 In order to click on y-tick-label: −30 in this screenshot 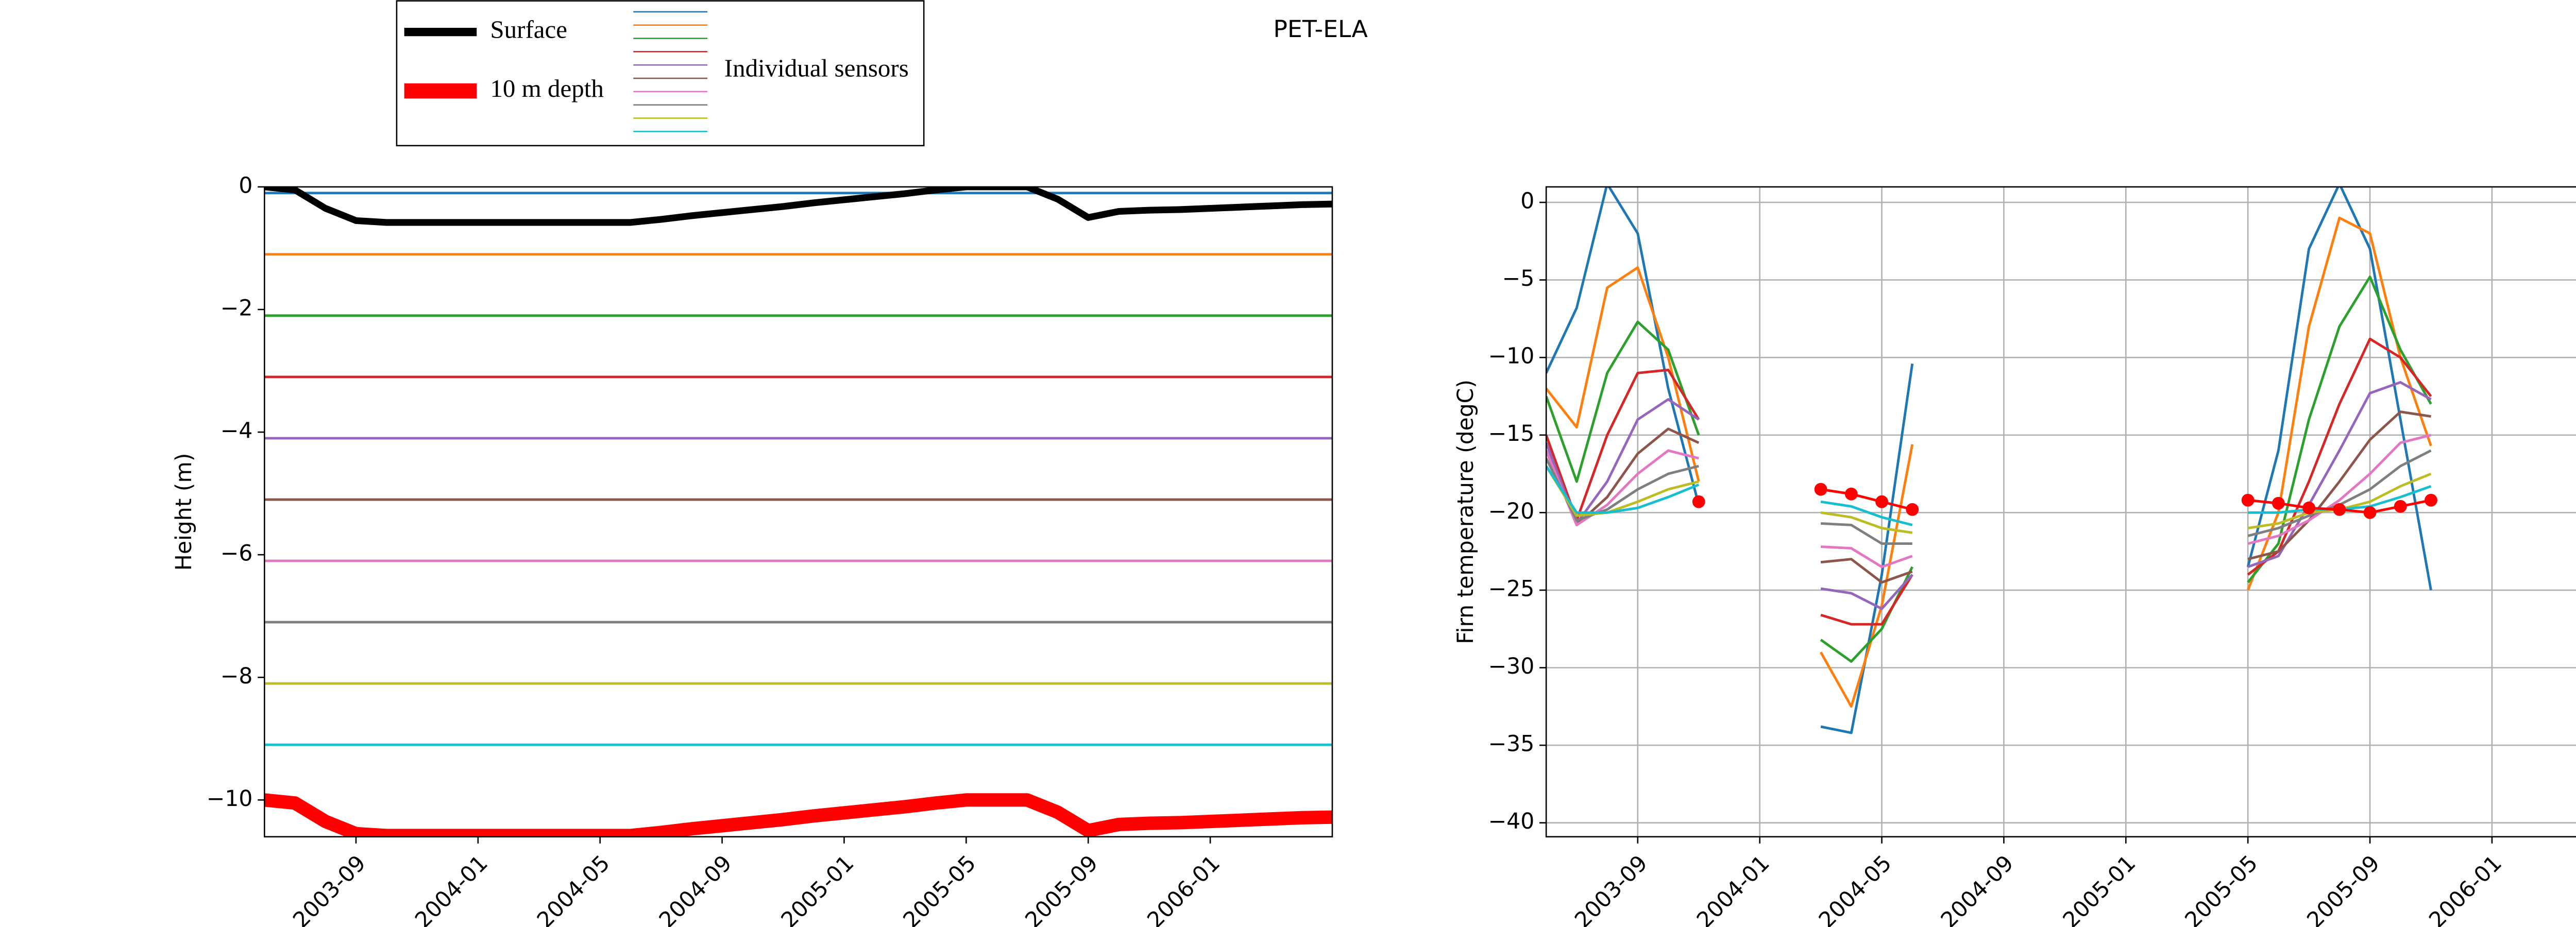, I will do `click(1511, 666)`.